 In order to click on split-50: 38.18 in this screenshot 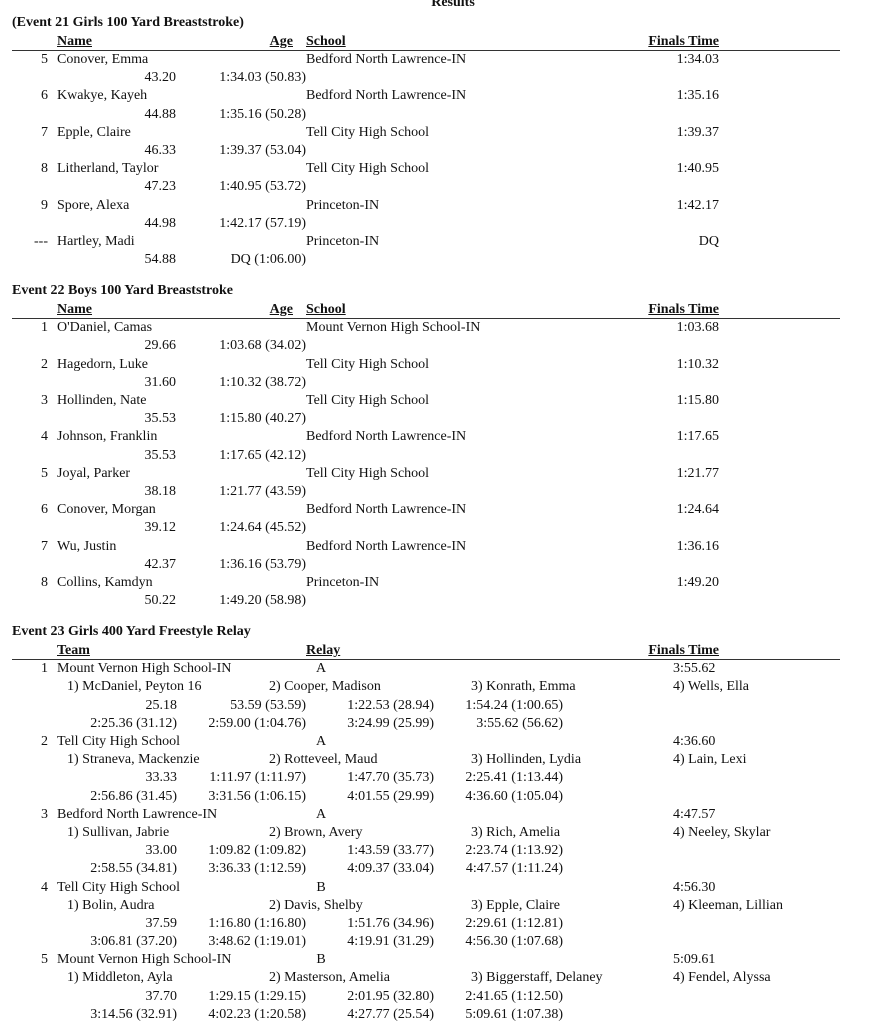, I will do `click(160, 491)`.